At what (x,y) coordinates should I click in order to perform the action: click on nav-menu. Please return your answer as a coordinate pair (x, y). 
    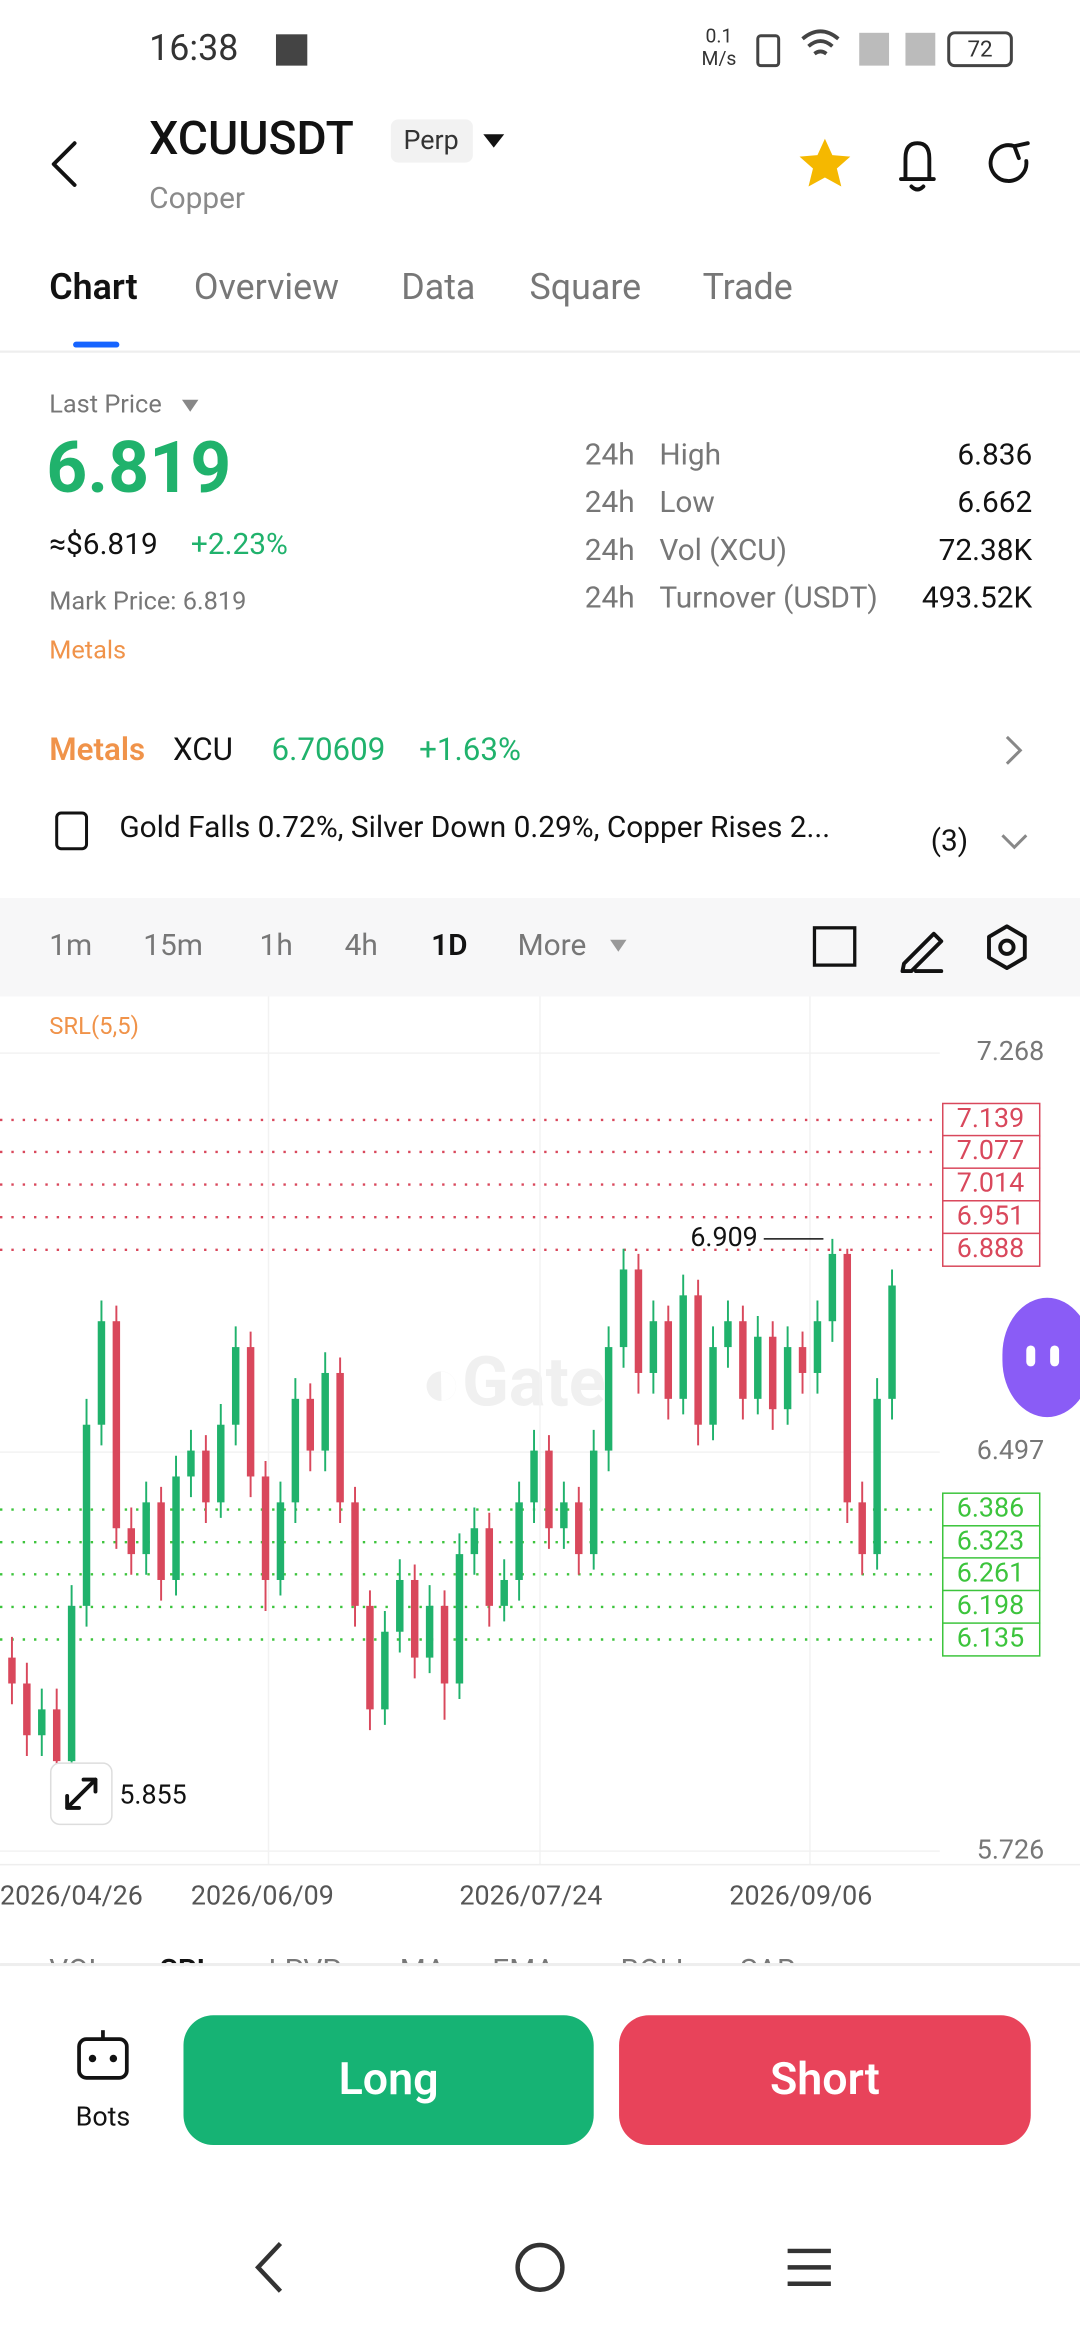
    Looking at the image, I should click on (809, 2267).